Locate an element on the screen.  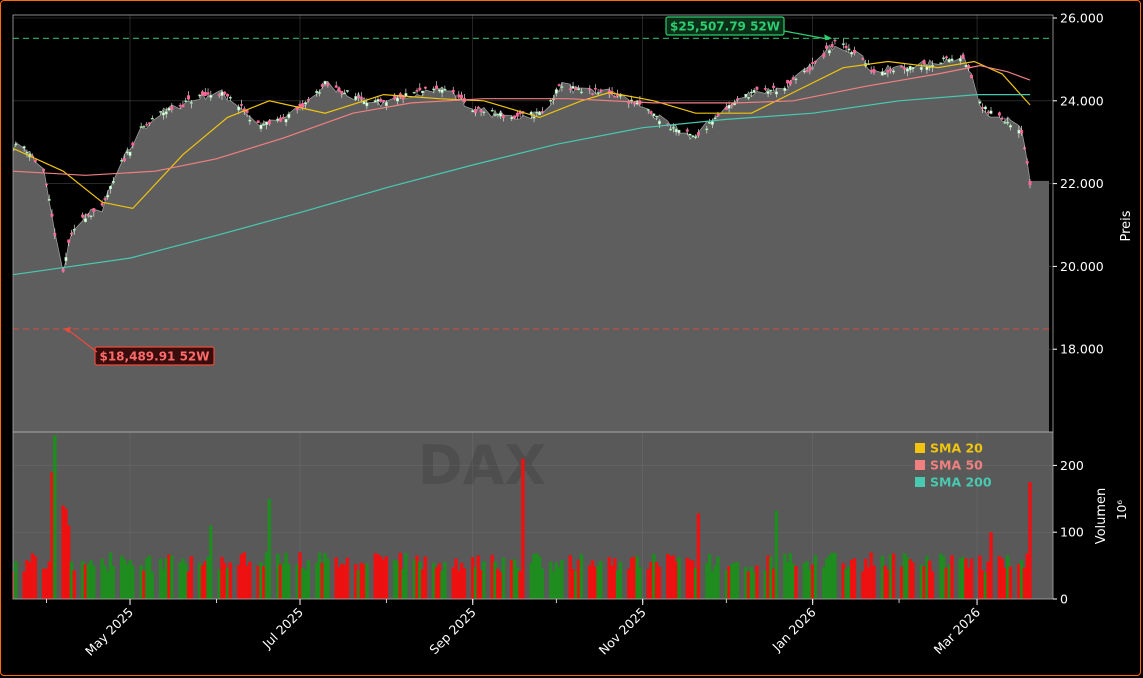
x-tick-label: Jul 2025 is located at coordinates (282, 628).